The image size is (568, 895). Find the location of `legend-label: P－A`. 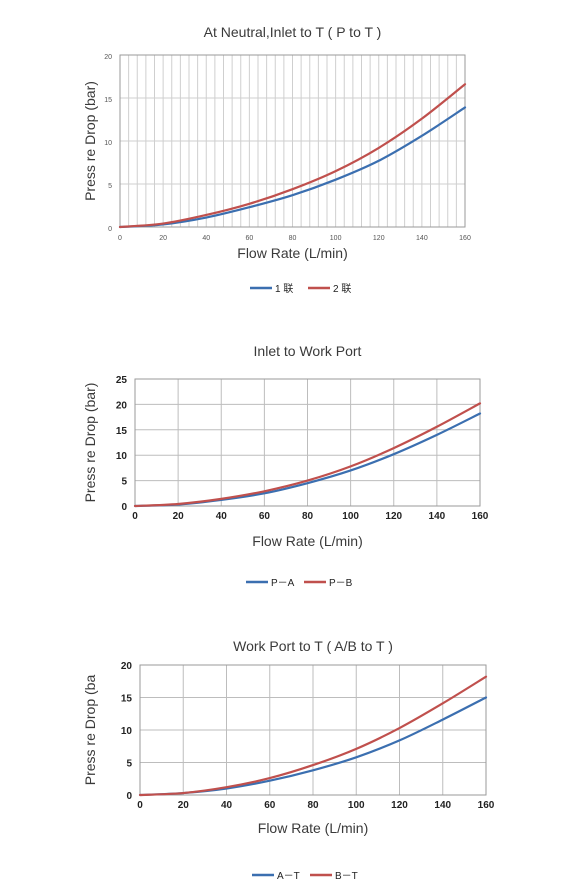

legend-label: P－A is located at coordinates (283, 583).